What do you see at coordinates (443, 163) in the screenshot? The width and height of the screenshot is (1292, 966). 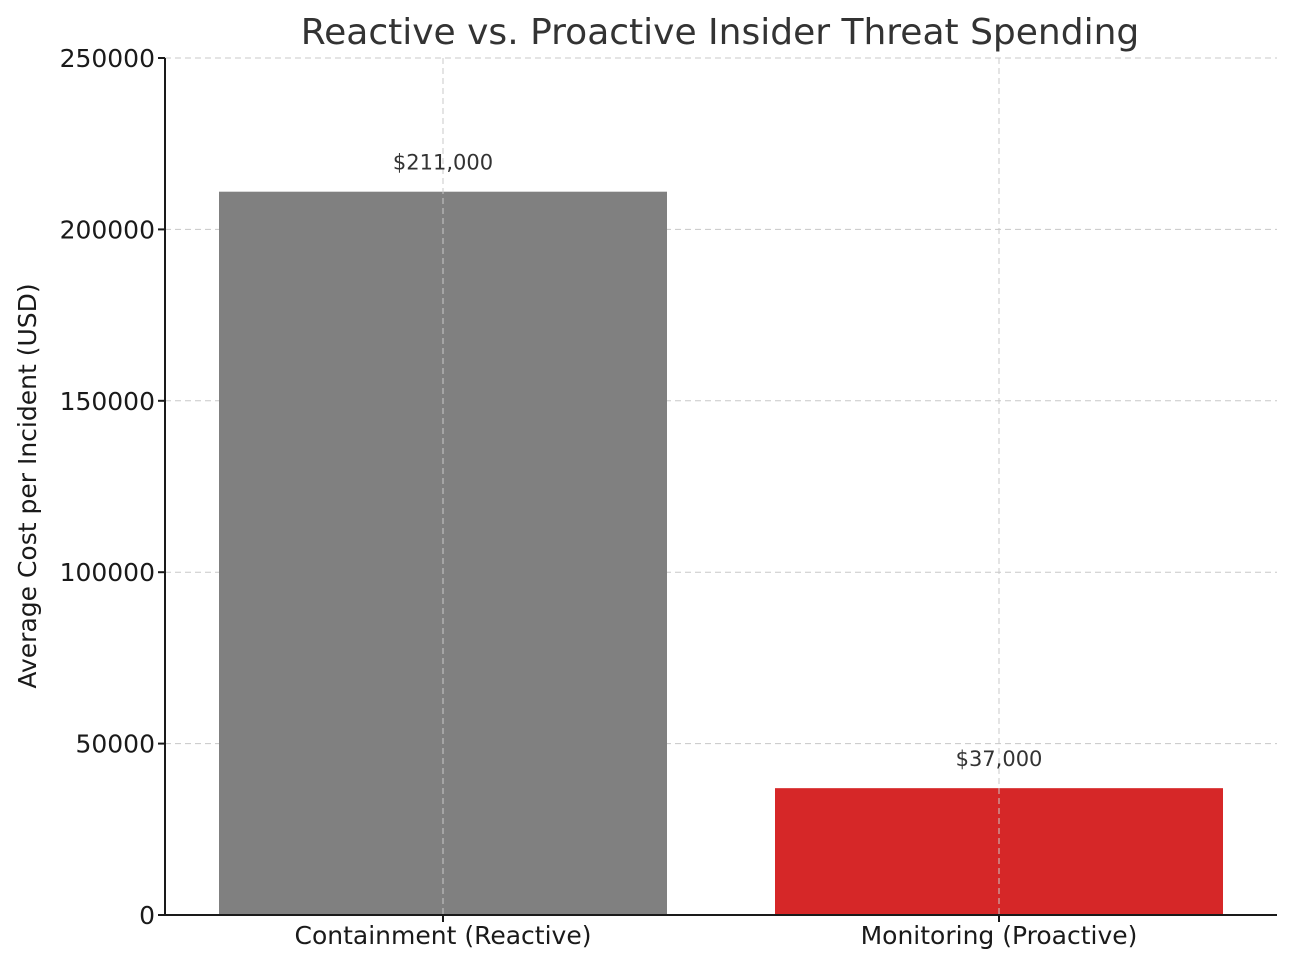 I see `bar-value-label: $211,000` at bounding box center [443, 163].